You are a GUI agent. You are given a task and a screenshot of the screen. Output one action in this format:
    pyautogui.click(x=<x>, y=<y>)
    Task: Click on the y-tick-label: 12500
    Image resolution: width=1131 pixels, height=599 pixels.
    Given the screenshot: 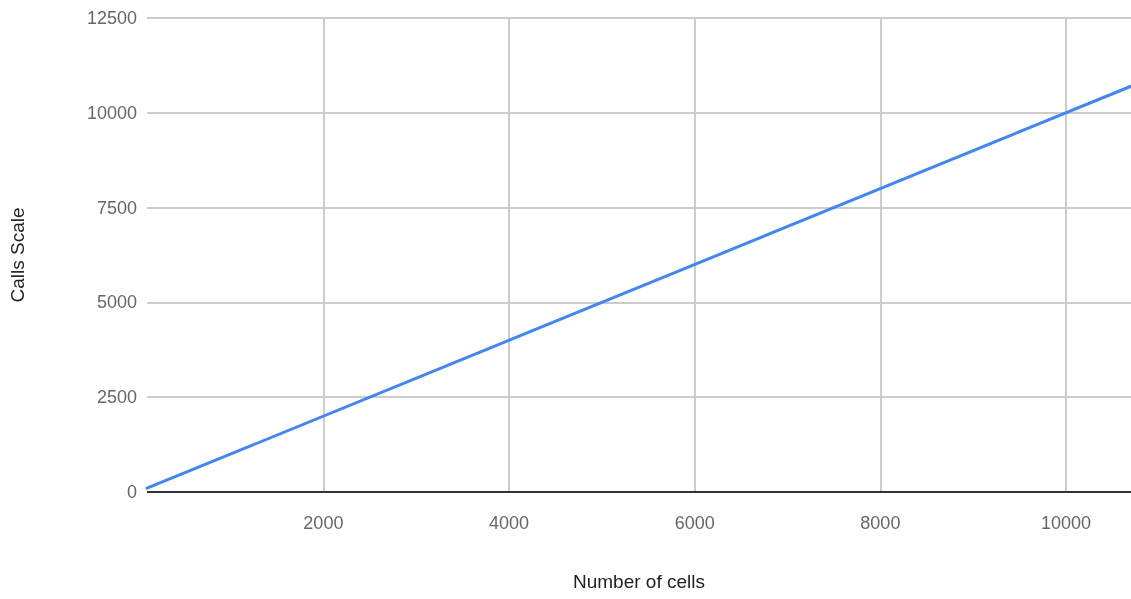 What is the action you would take?
    pyautogui.click(x=111, y=18)
    